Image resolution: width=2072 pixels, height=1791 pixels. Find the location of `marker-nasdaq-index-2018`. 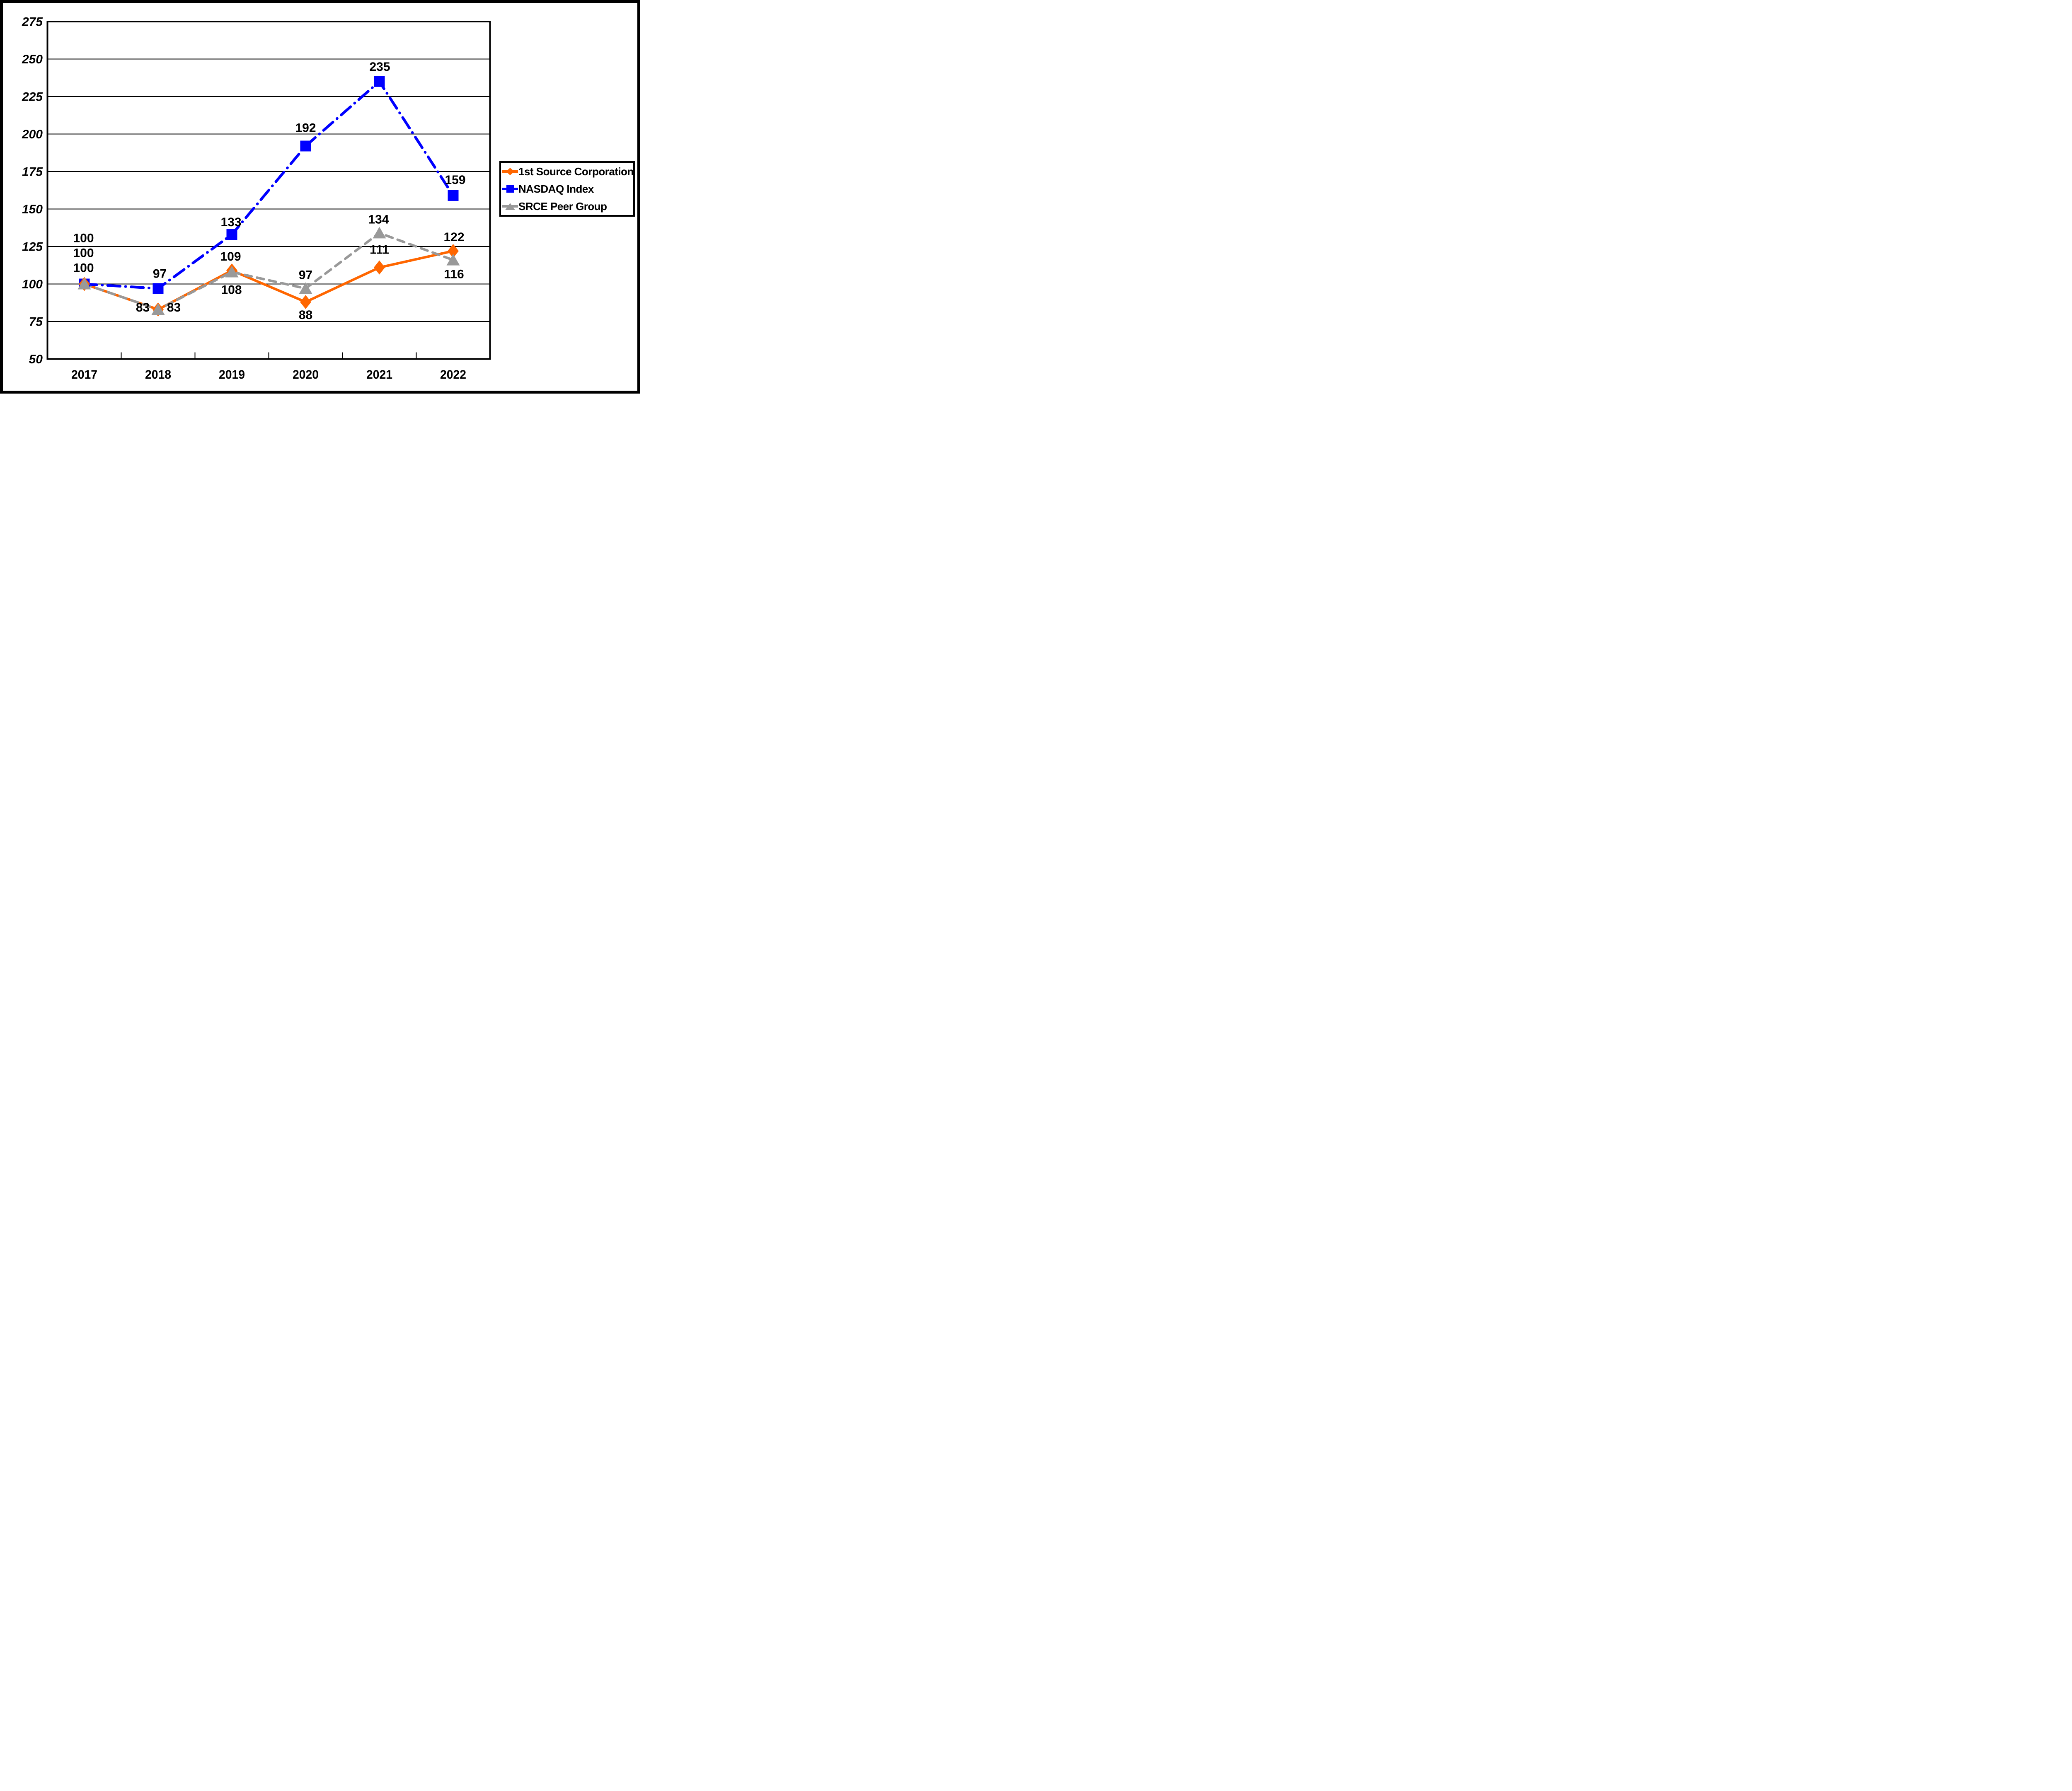

marker-nasdaq-index-2018 is located at coordinates (158, 288).